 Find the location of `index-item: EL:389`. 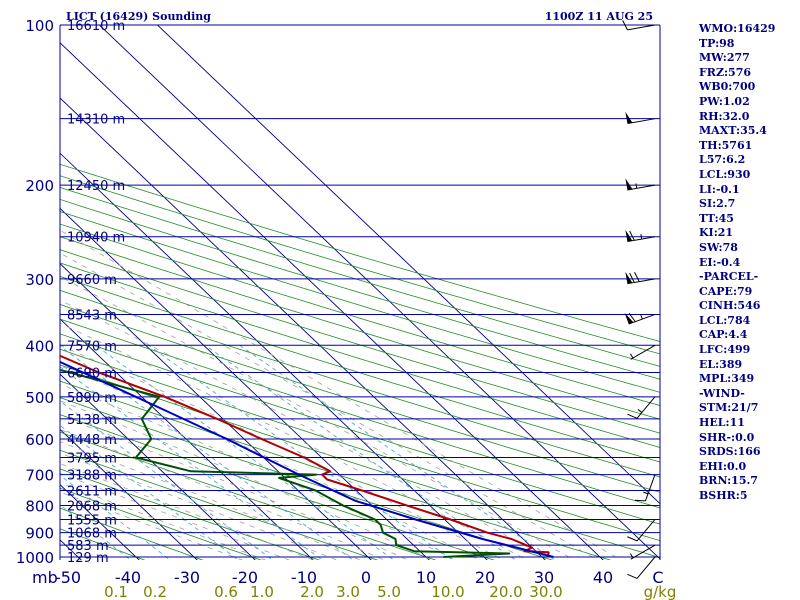

index-item: EL:389 is located at coordinates (721, 364).